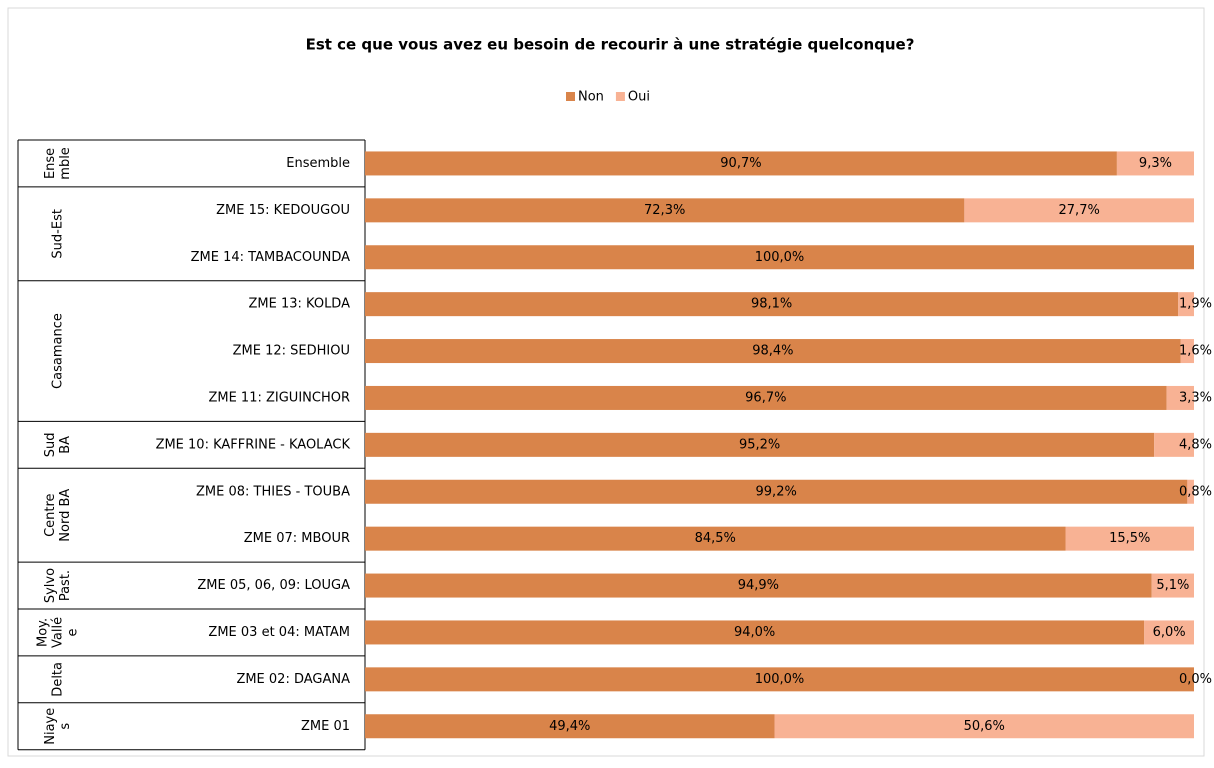 This screenshot has width=1214, height=768. Describe the element at coordinates (50, 514) in the screenshot. I see `group-label-line: Centre` at that location.